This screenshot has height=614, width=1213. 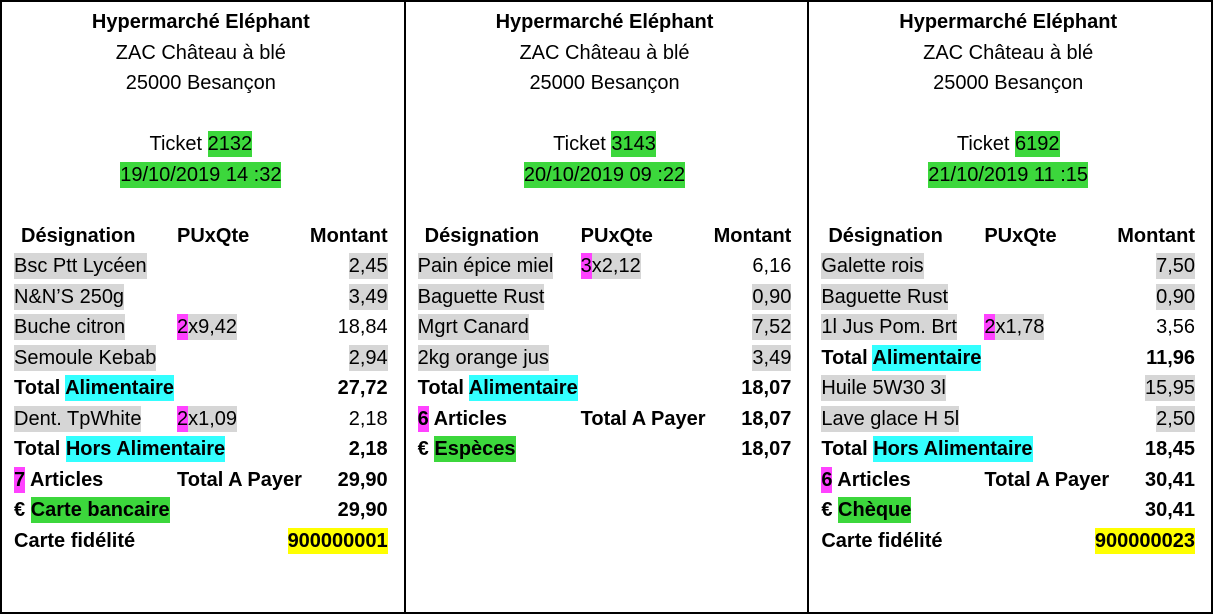 I want to click on text-segment: 2,18, so click(x=368, y=418).